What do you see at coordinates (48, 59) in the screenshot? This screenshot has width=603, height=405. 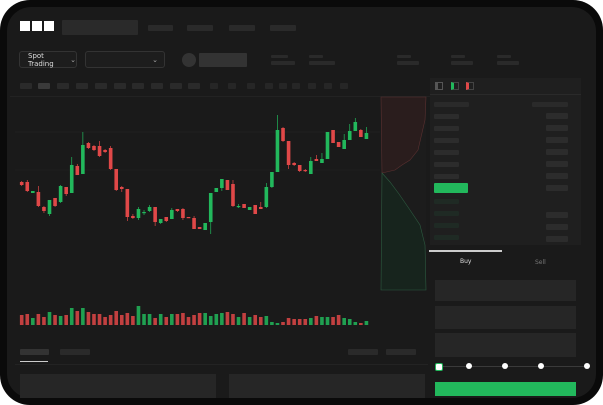 I see `market-type-dropdown: Spot Trading ⌄` at bounding box center [48, 59].